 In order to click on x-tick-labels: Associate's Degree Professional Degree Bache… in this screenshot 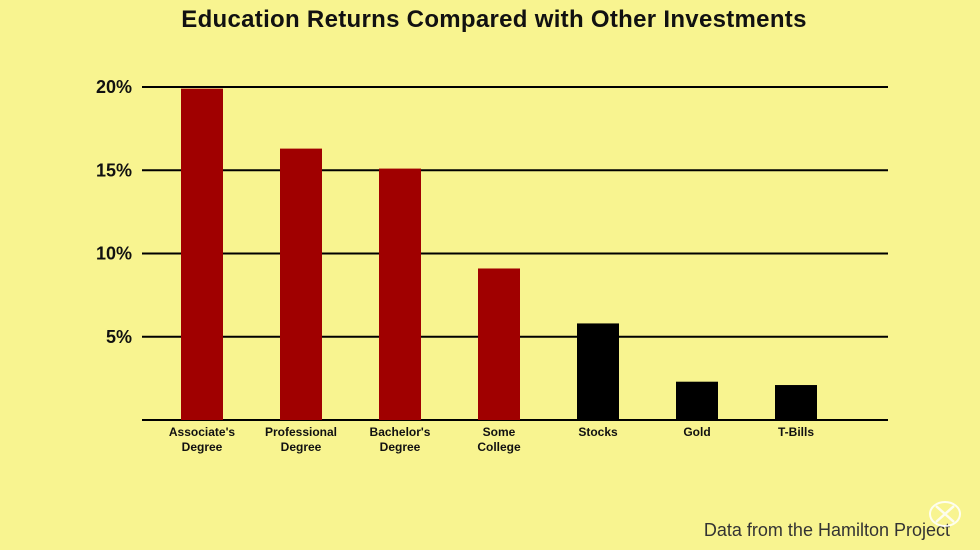, I will do `click(491, 439)`.